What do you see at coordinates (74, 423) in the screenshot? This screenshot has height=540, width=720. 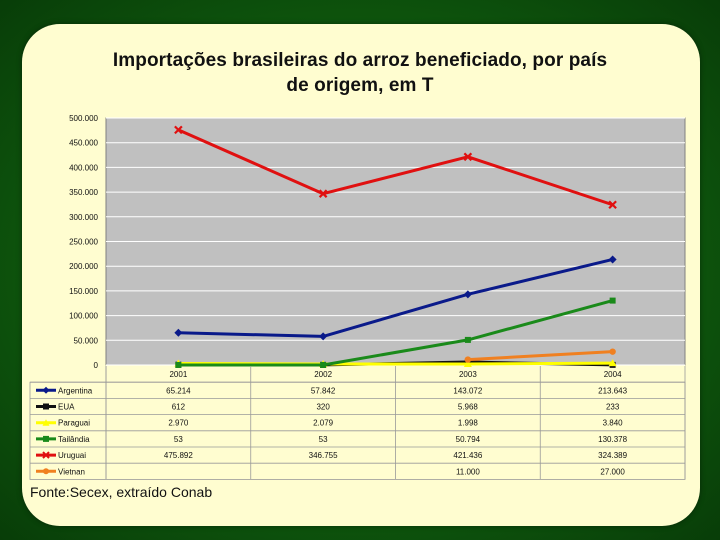 I see `legend-label: Paraguai` at bounding box center [74, 423].